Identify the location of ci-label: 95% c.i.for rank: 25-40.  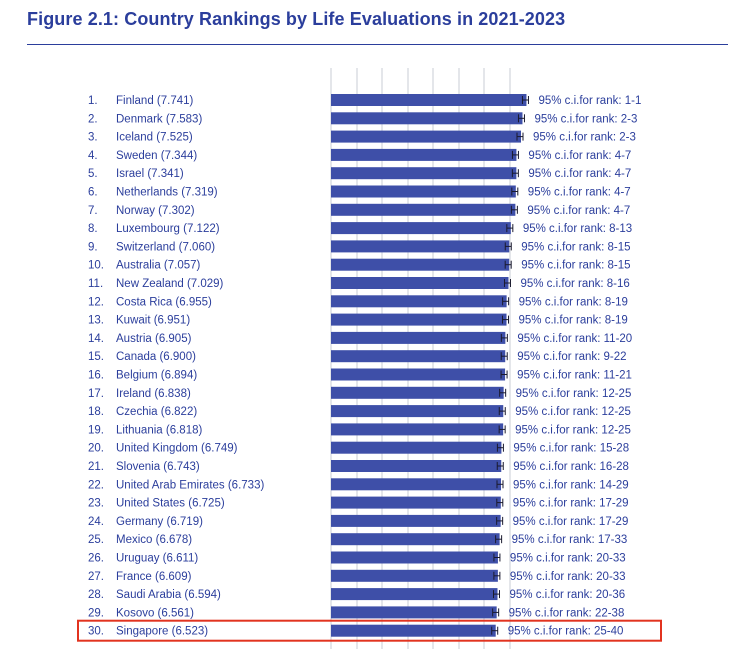
(566, 632).